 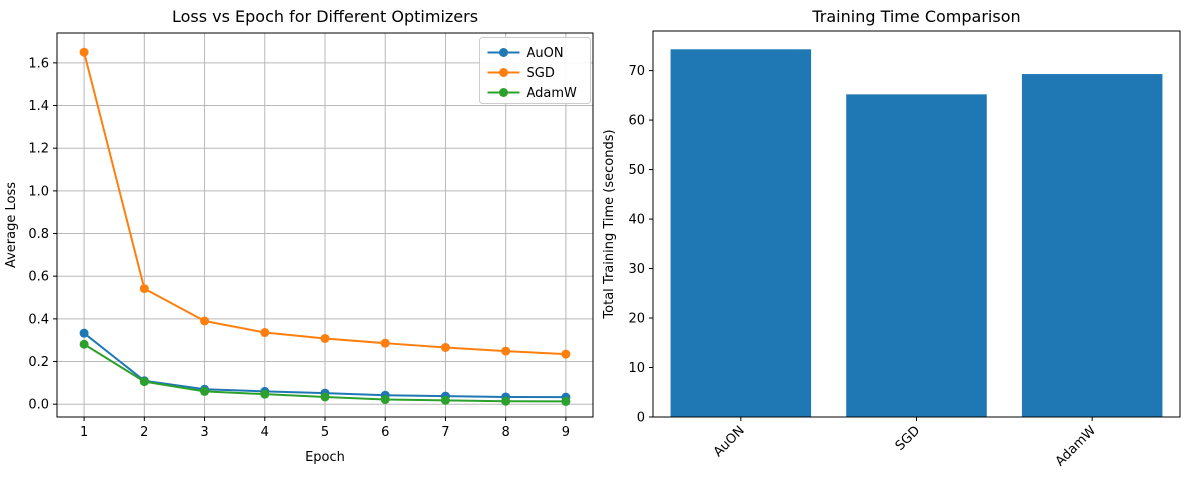 I want to click on time-yaxis-label: Total Training Time (seconds), so click(x=609, y=224).